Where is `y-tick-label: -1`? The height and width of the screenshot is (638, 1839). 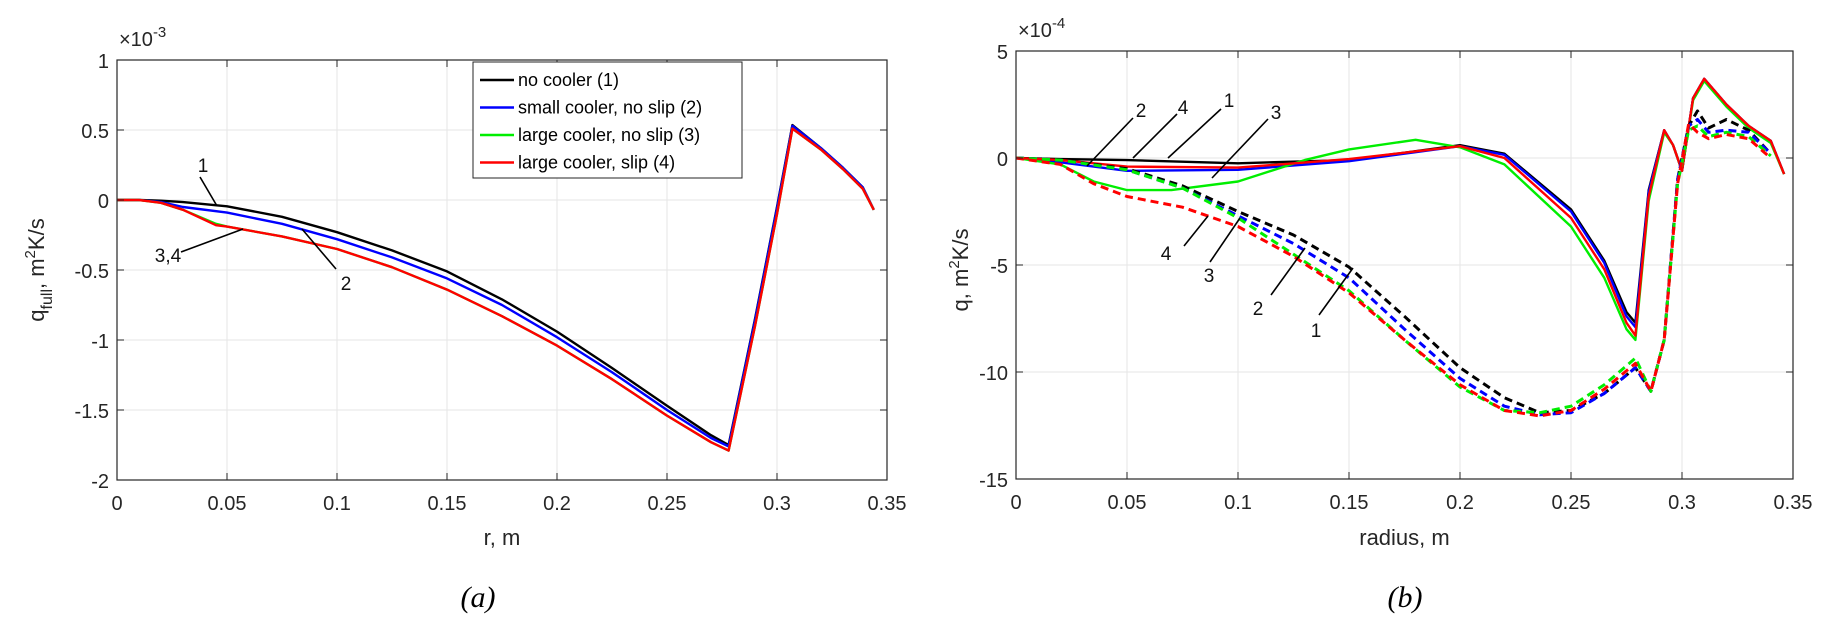
y-tick-label: -1 is located at coordinates (100, 342).